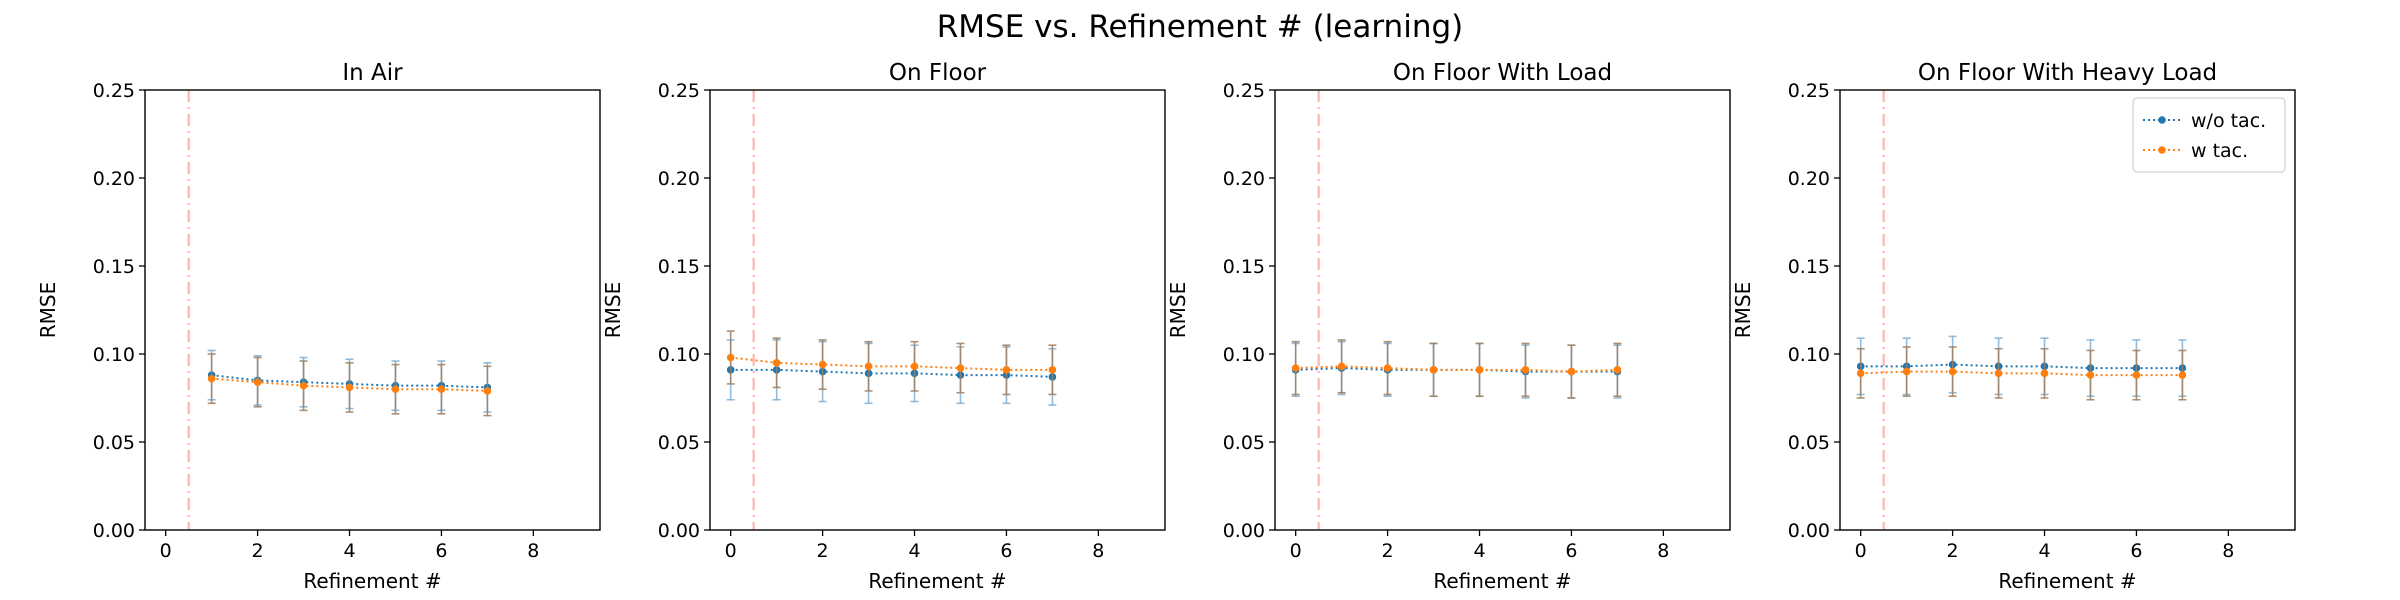  Describe the element at coordinates (2228, 121) in the screenshot. I see `legend-label: w/o tac.` at that location.